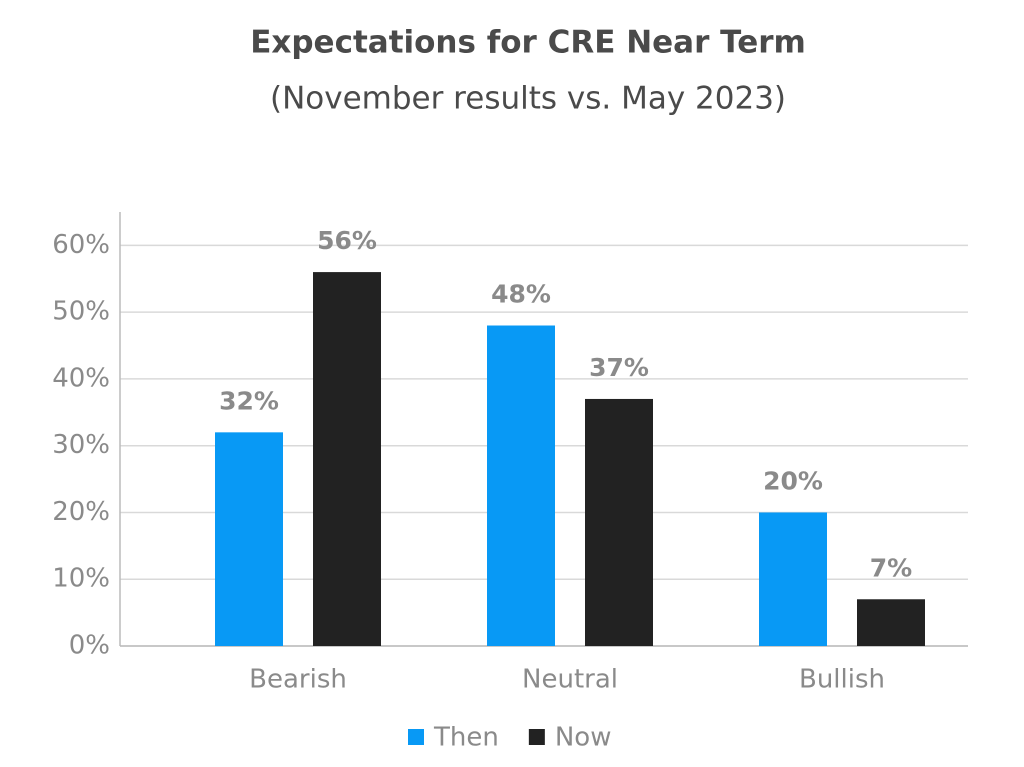  I want to click on y-tick-label: 40%, so click(81, 378).